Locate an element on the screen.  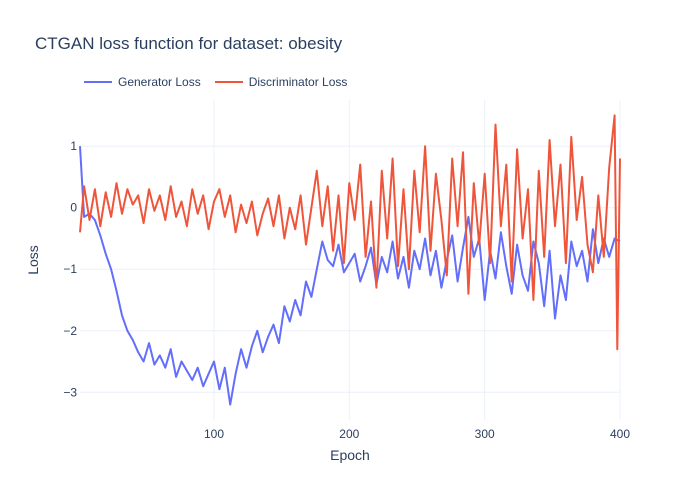
legend: Generator Loss Discriminator Loss is located at coordinates (215, 82).